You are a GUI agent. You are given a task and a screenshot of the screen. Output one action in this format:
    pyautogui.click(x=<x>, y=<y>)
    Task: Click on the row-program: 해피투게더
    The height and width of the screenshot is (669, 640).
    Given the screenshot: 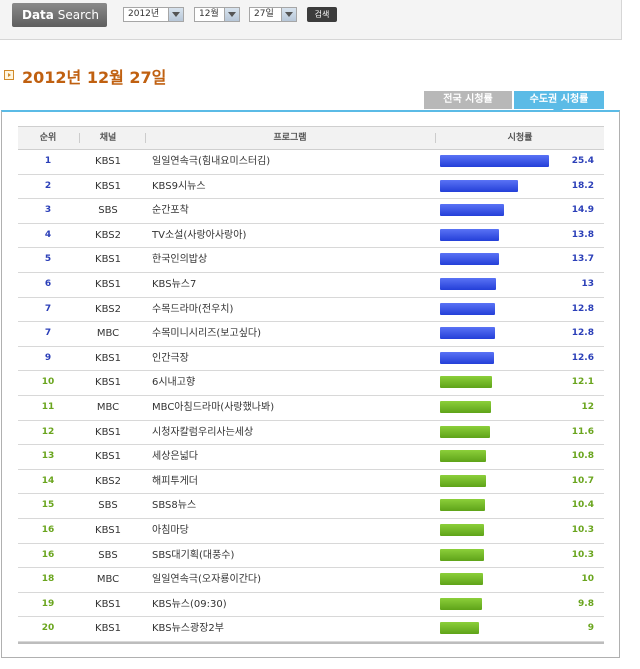 What is the action you would take?
    pyautogui.click(x=175, y=481)
    